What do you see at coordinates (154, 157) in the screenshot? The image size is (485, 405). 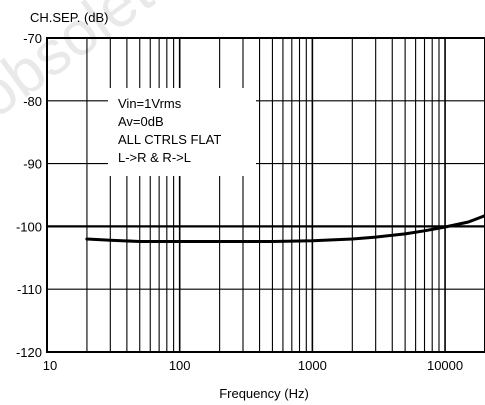 I see `annotation-line: L->R & R->L` at bounding box center [154, 157].